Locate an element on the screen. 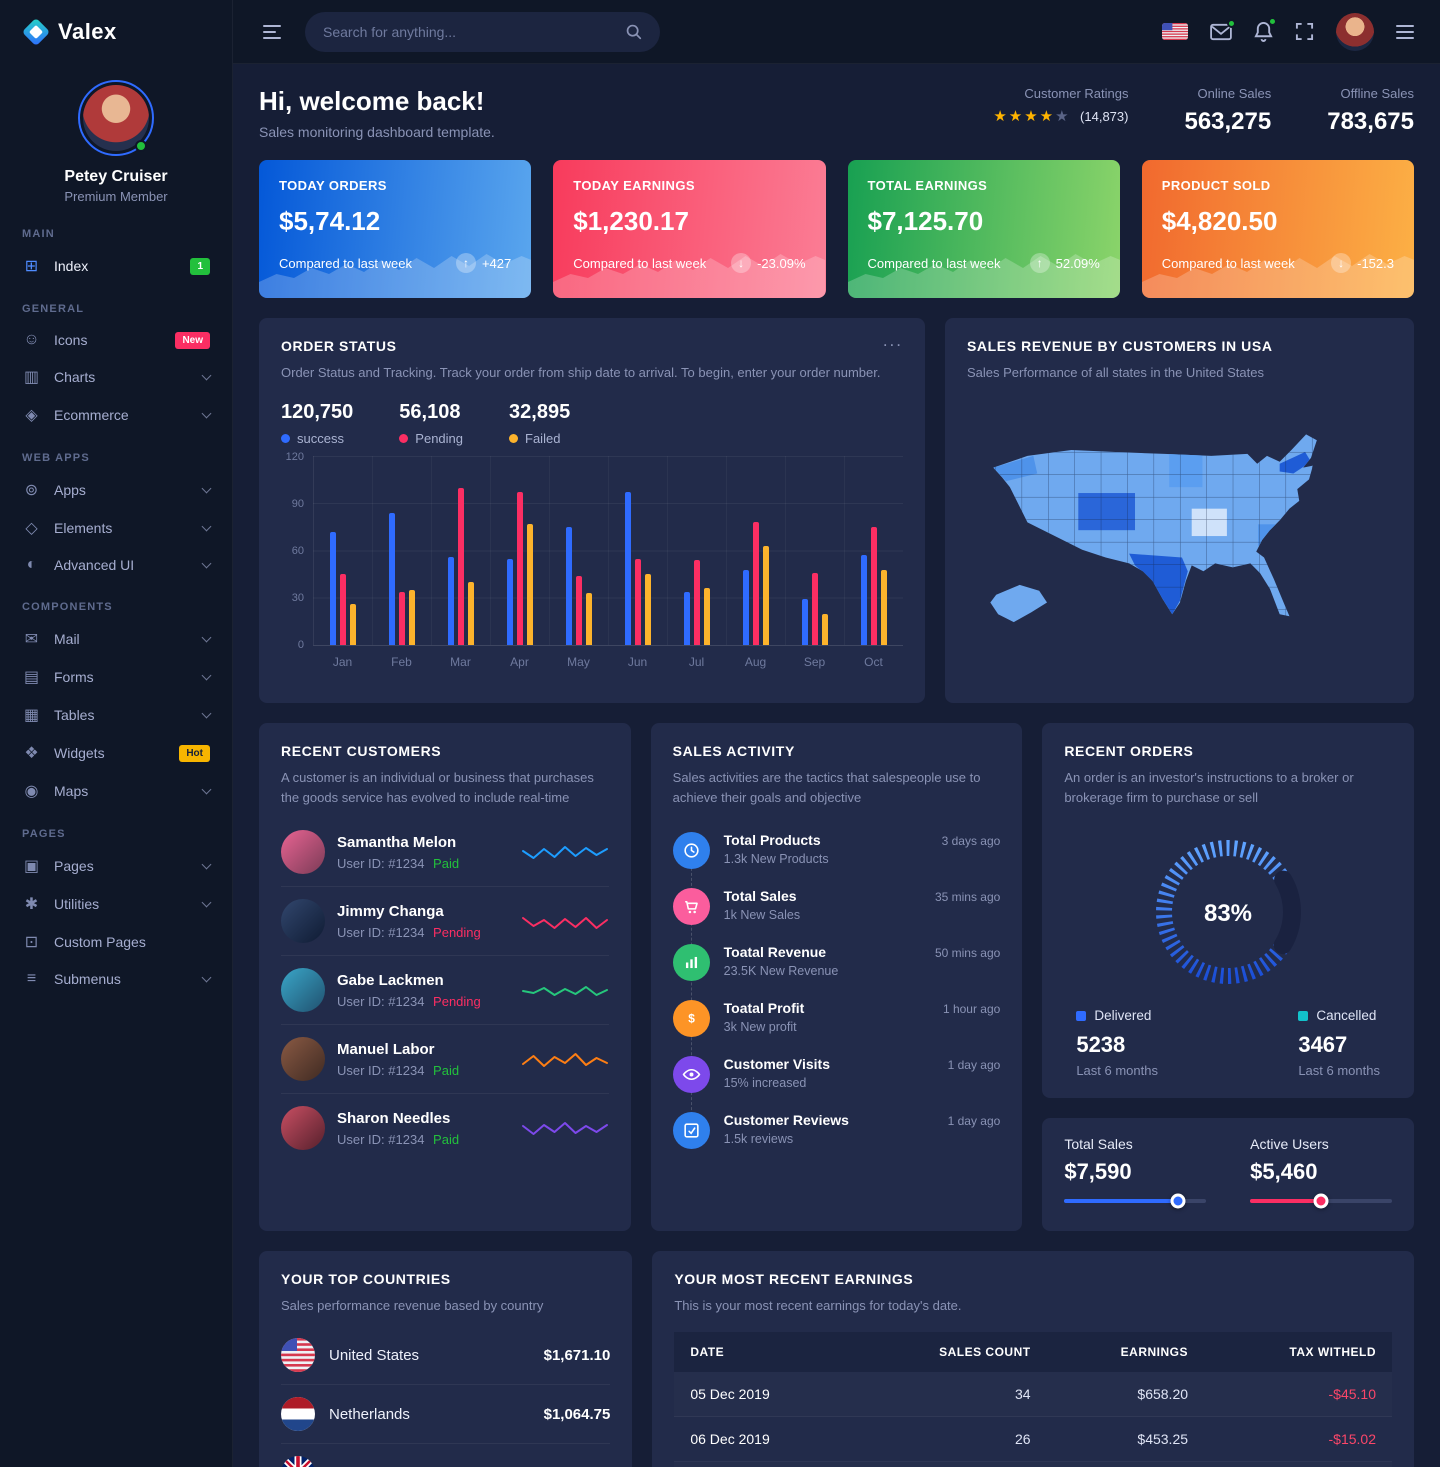  sidebar-item-widgets: ❖ Widgets Hot is located at coordinates (116, 753).